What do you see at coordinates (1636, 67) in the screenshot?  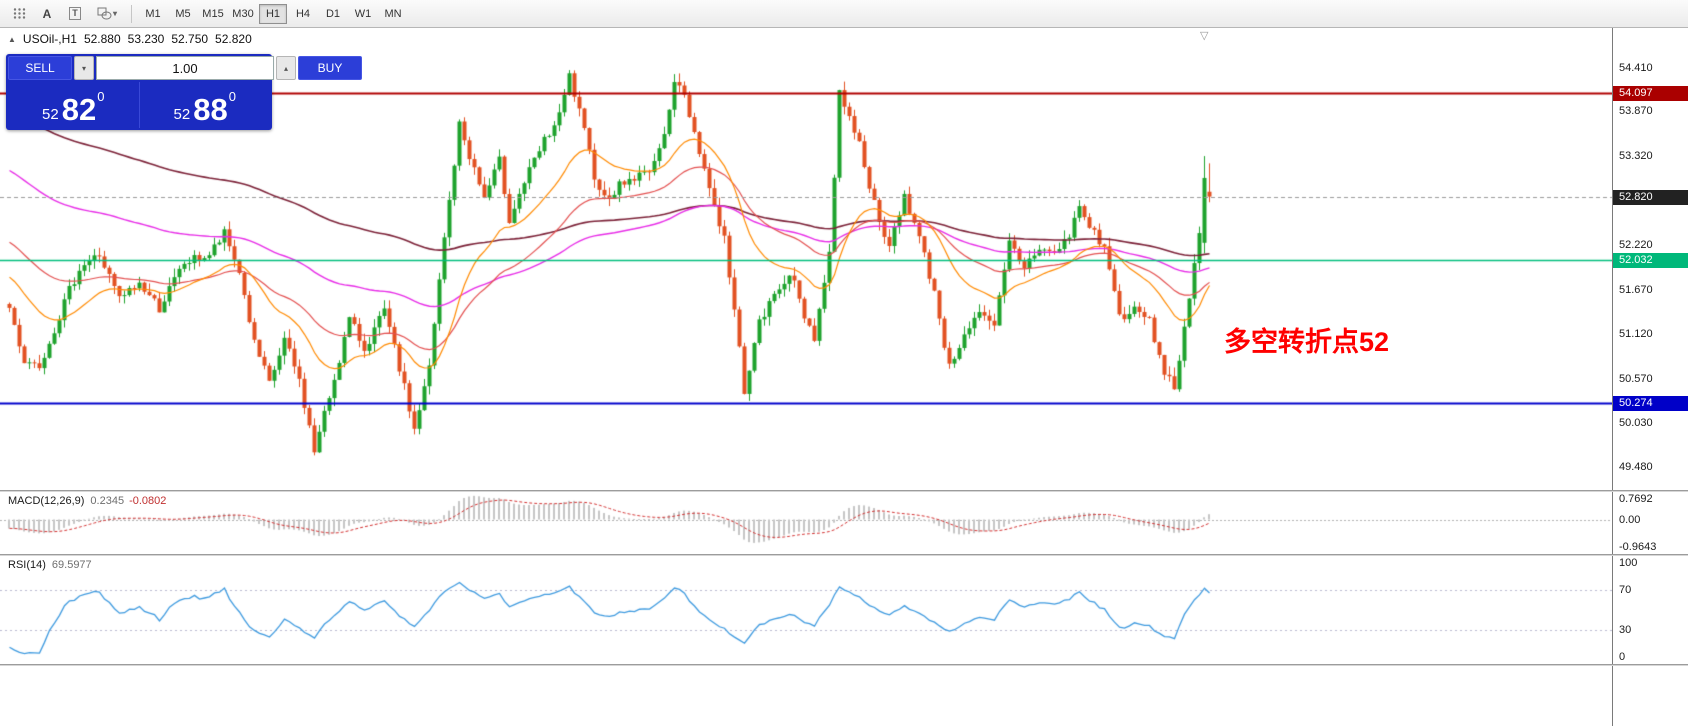 I see `price-tick-label: 54.410` at bounding box center [1636, 67].